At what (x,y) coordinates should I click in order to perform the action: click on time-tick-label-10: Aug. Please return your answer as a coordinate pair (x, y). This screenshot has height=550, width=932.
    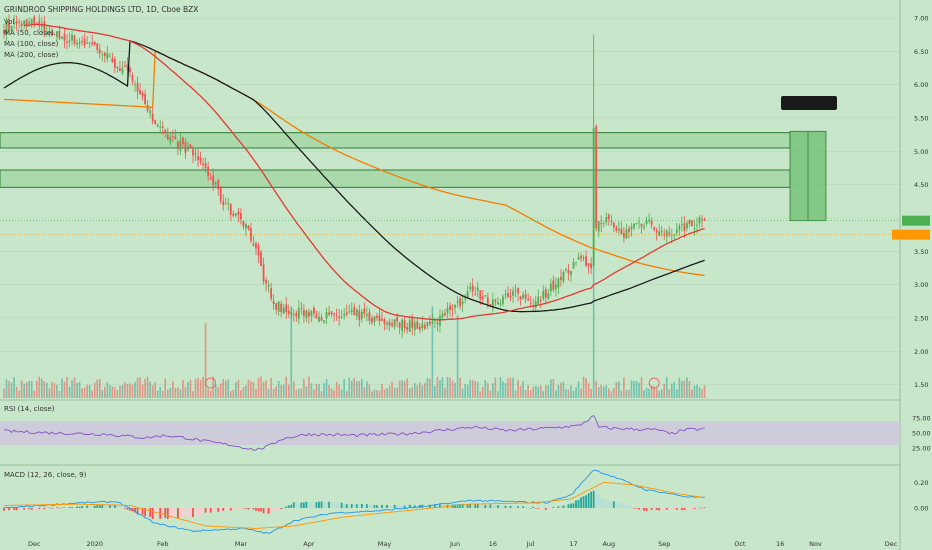
    Looking at the image, I should click on (608, 544).